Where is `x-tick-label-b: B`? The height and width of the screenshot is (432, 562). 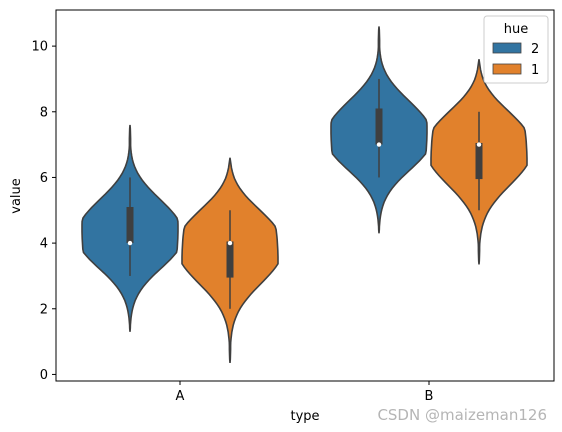 x-tick-label-b: B is located at coordinates (429, 396).